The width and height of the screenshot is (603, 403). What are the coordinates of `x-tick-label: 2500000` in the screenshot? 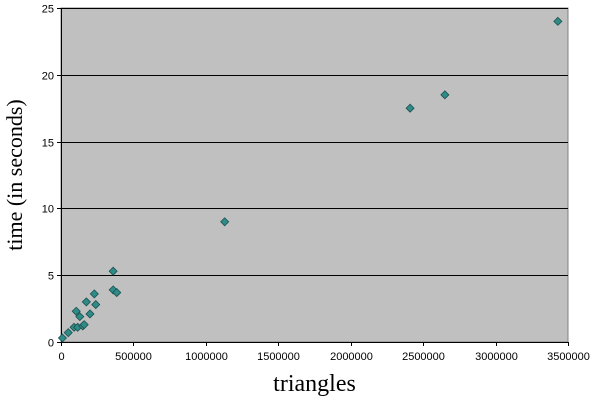 It's located at (423, 357).